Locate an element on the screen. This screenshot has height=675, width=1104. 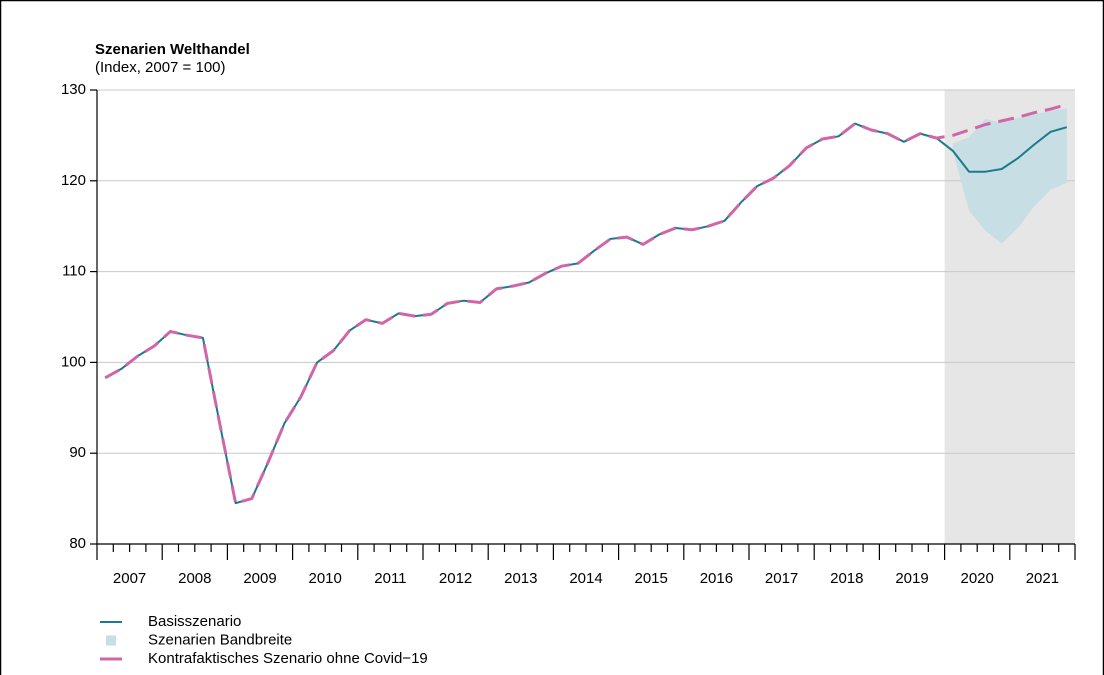
x-tick-label: 2017 is located at coordinates (781, 578).